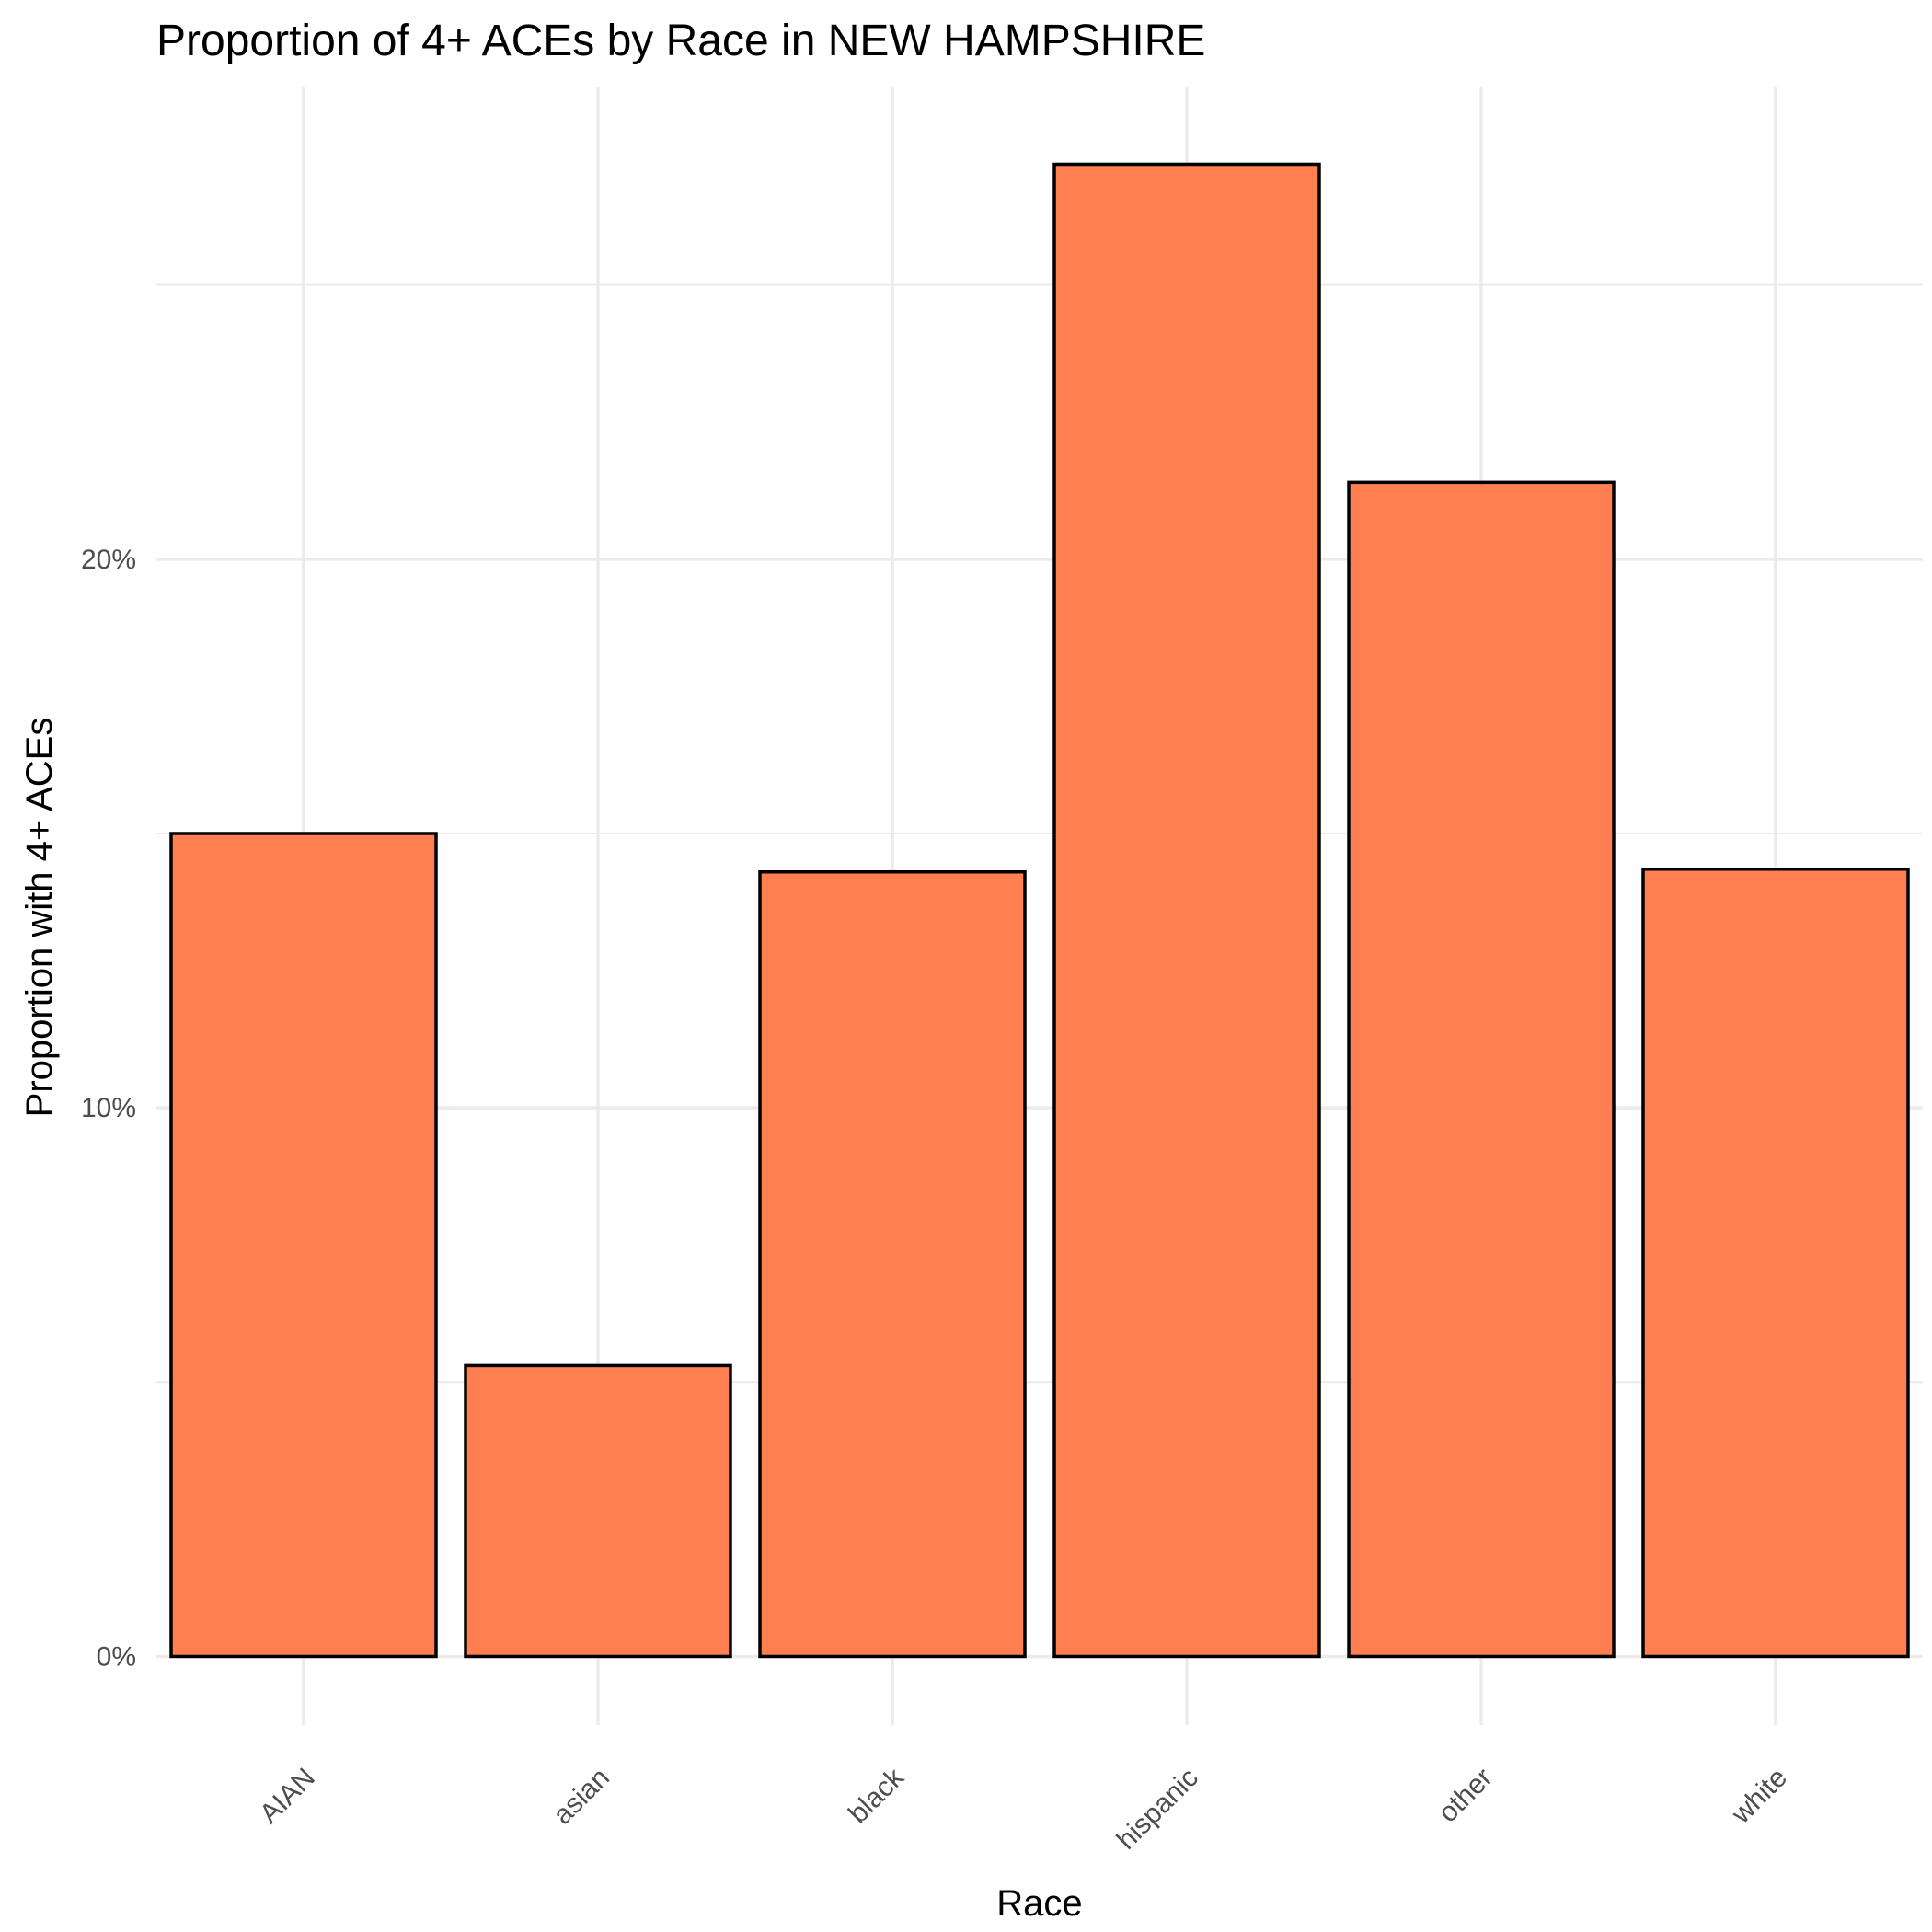 This screenshot has width=1932, height=1932. I want to click on x-axis-title: Race, so click(1039, 1903).